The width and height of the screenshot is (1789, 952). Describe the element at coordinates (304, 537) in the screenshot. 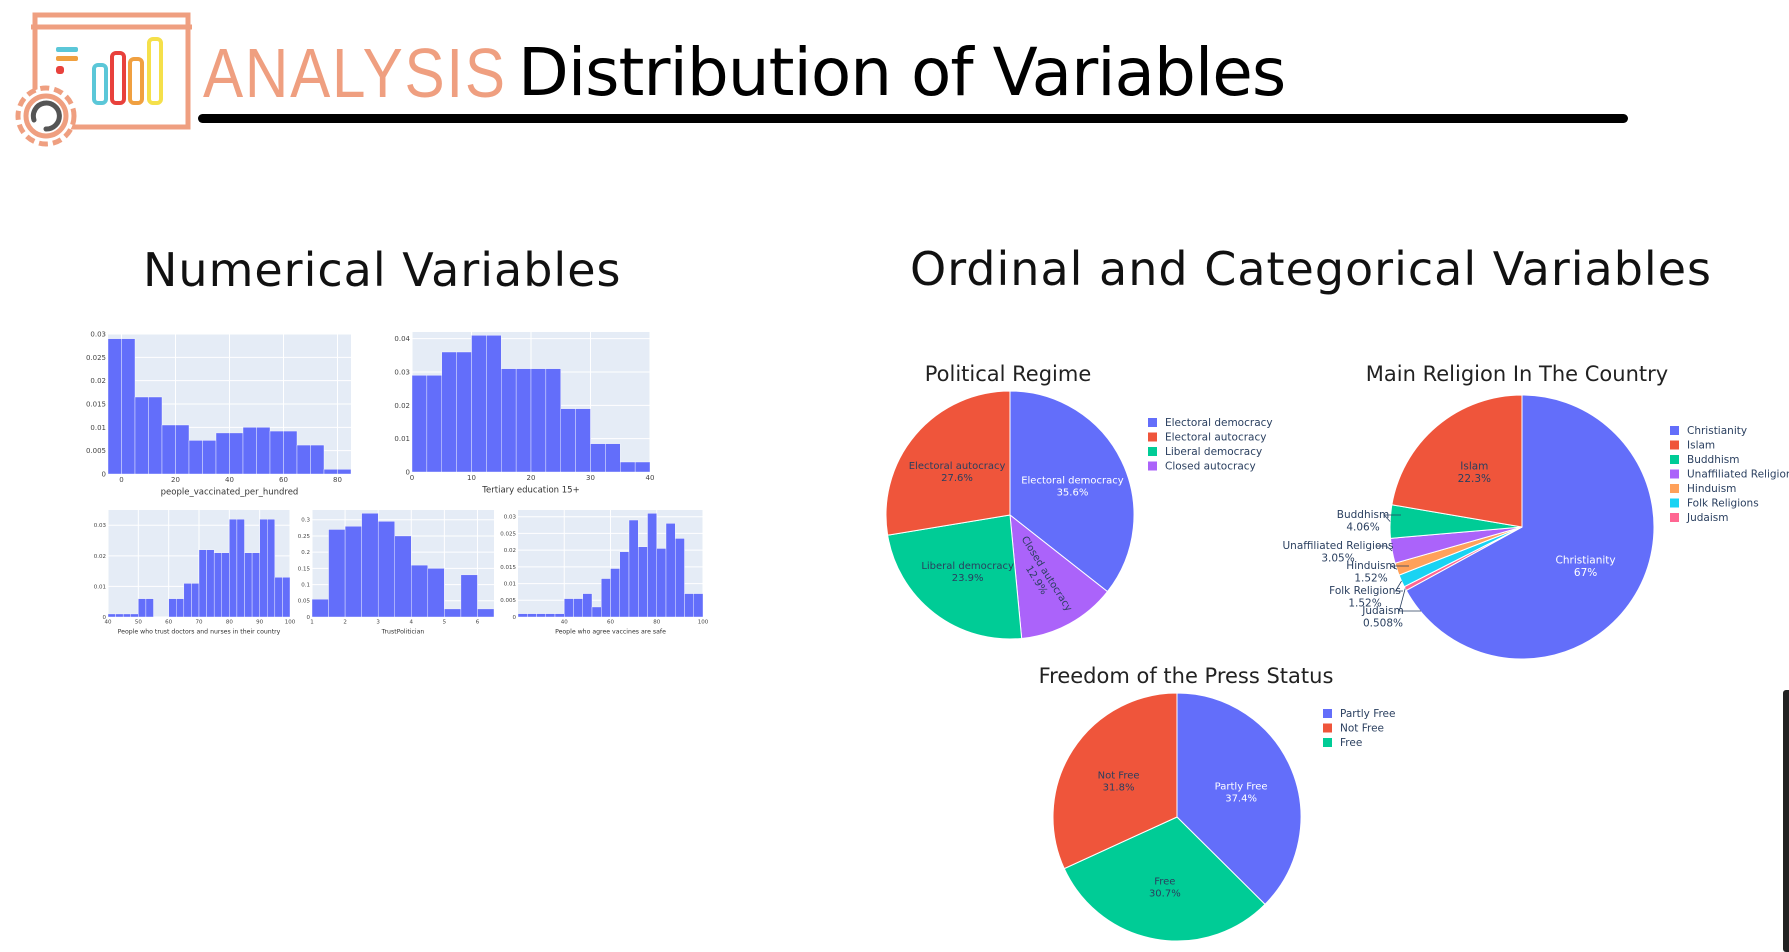

I see `y-tick-label: 0.25` at that location.